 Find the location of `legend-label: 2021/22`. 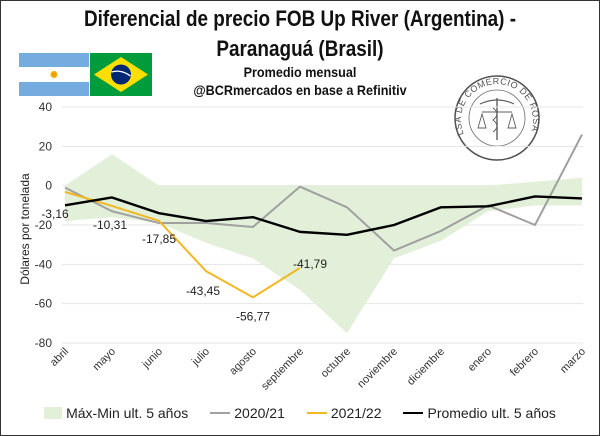

legend-label: 2021/22 is located at coordinates (356, 413).